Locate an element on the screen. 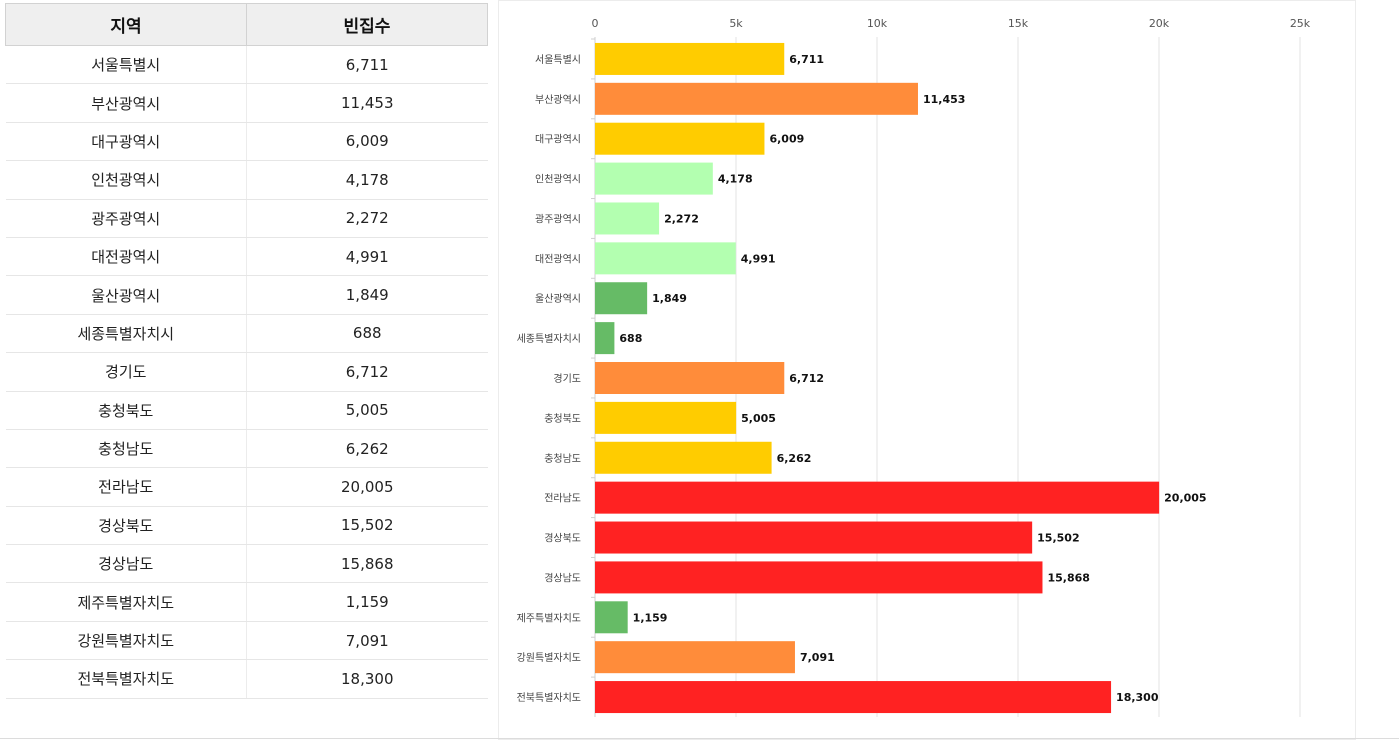  table-row: 서울특별시 6,711 is located at coordinates (246, 65).